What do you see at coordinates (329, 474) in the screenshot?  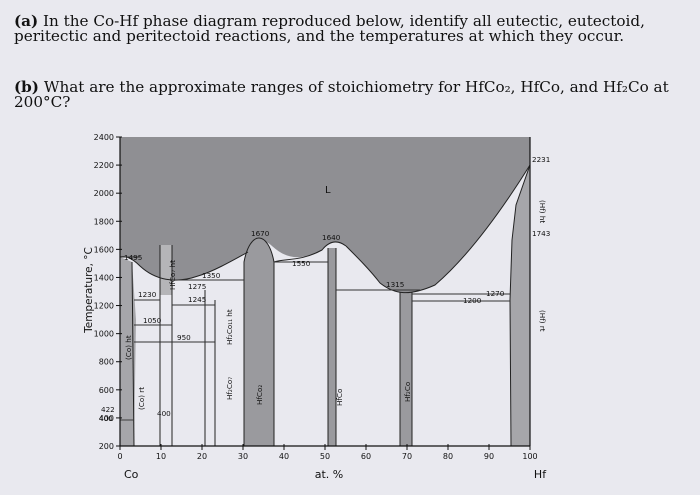 I see `x-axis-title: at. %` at bounding box center [329, 474].